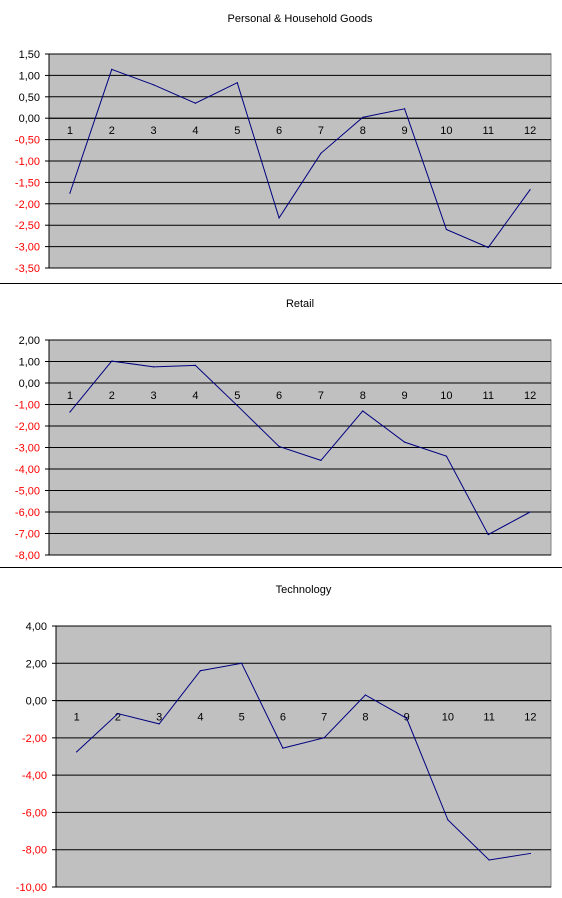 The width and height of the screenshot is (562, 898). I want to click on chart-1-xtick-label: 8, so click(363, 131).